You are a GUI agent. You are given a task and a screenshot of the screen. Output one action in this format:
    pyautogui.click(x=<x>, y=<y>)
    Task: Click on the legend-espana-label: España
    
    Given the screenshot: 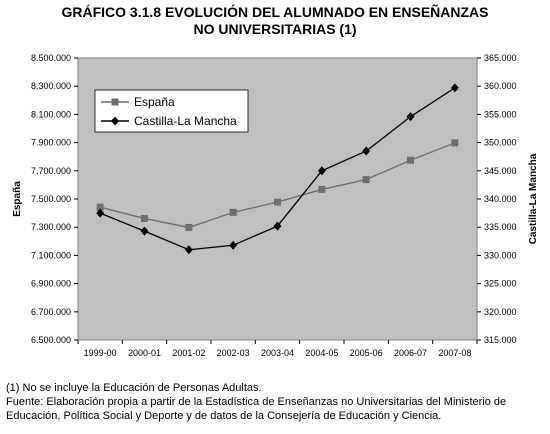 What is the action you would take?
    pyautogui.click(x=154, y=102)
    